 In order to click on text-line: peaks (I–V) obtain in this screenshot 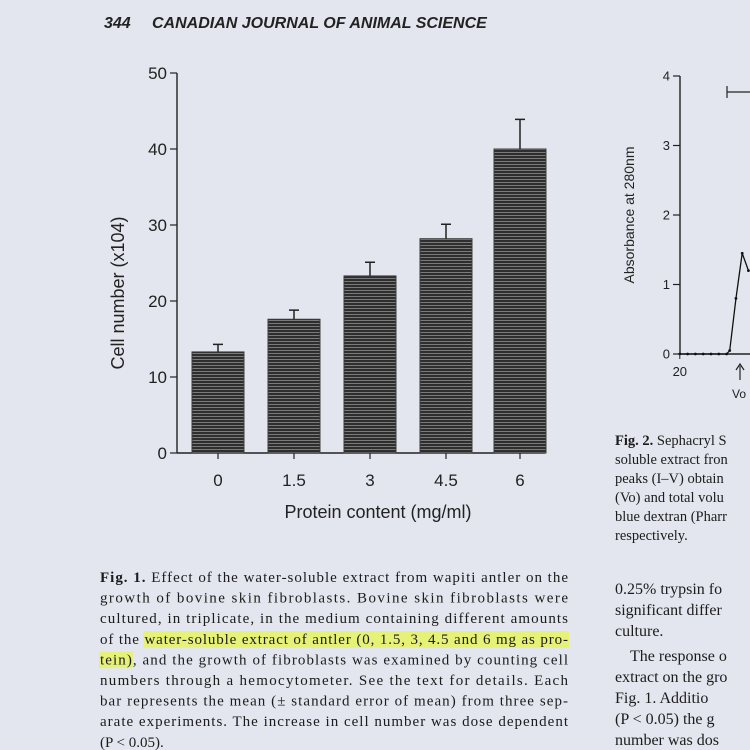, I will do `click(669, 479)`.